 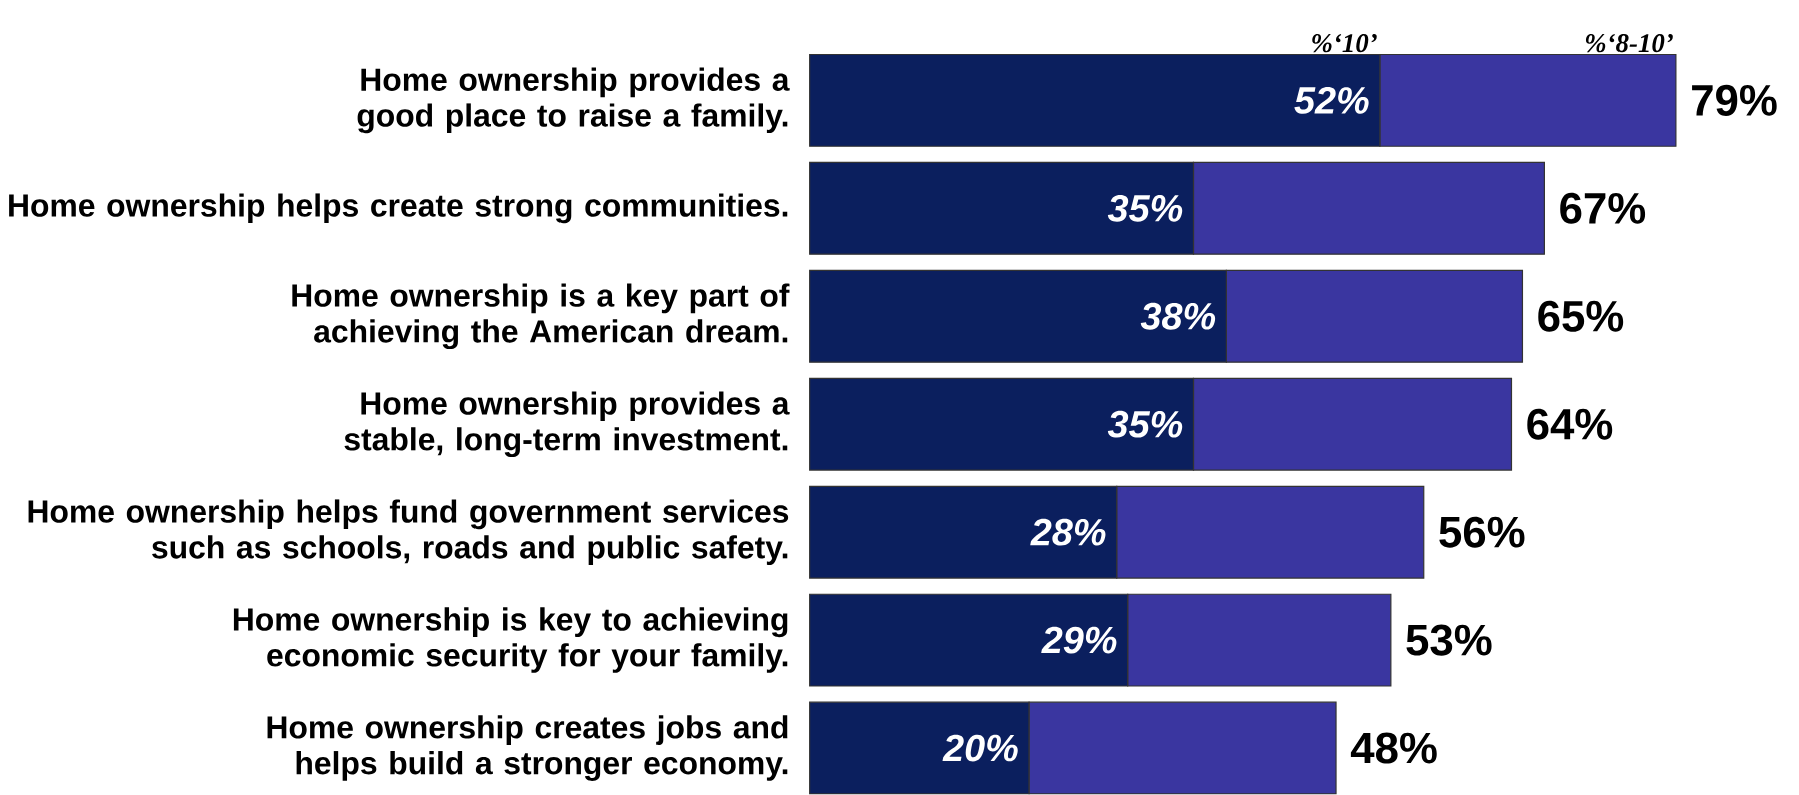 I want to click on data-label: 29%, so click(x=1079, y=640).